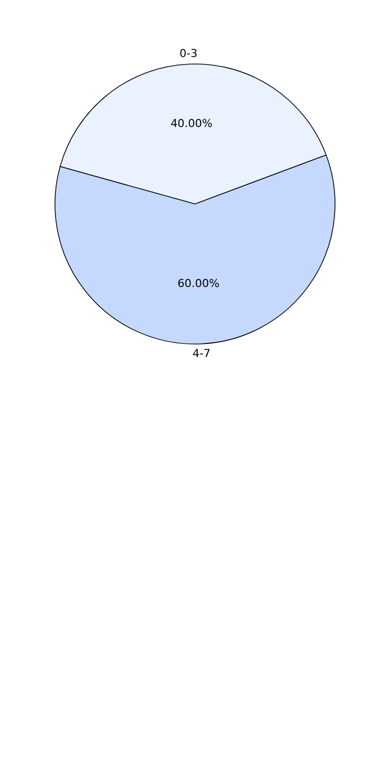 This screenshot has width=390, height=780. What do you see at coordinates (189, 53) in the screenshot?
I see `slice-label: 0-3` at bounding box center [189, 53].